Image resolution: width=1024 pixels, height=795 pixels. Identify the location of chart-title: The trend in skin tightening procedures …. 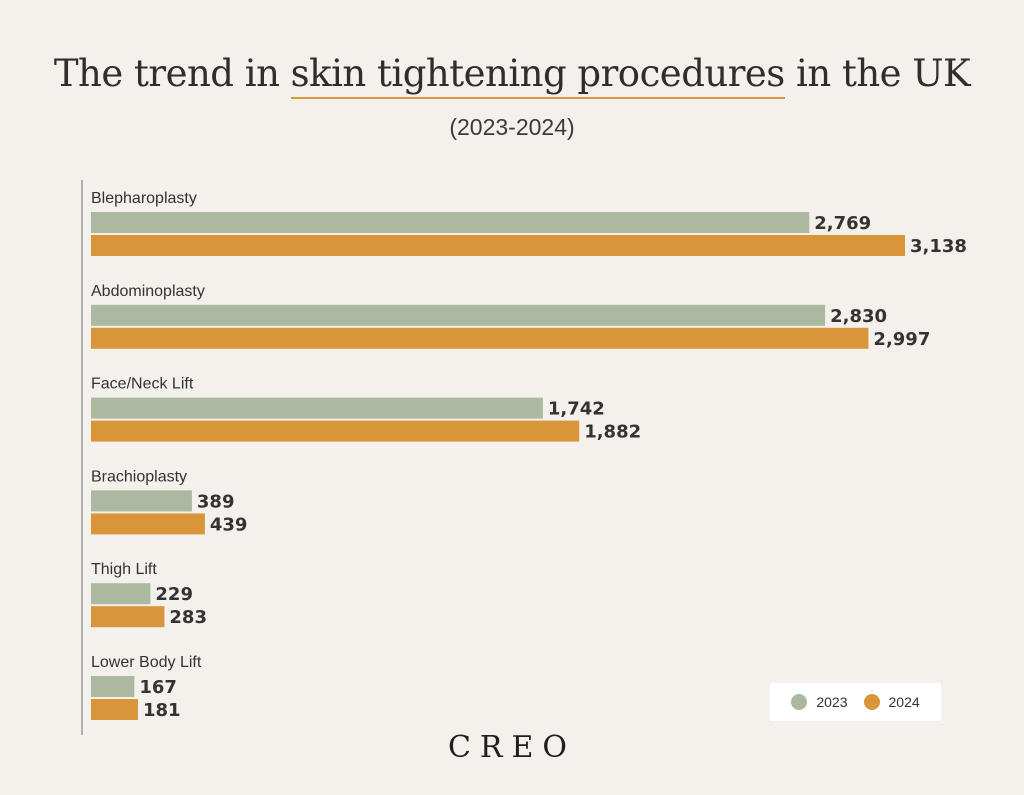
(512, 75).